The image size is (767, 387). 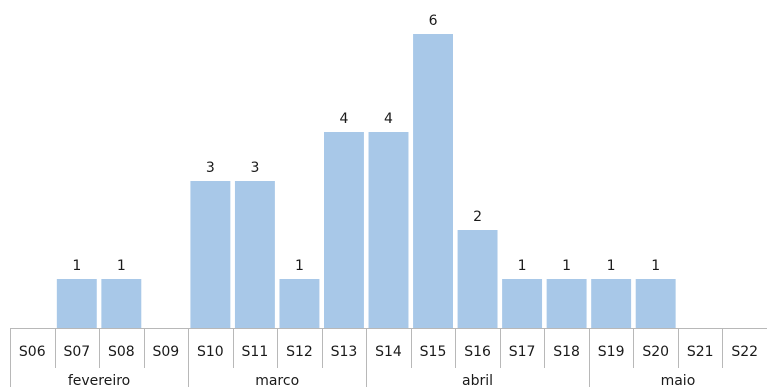 What do you see at coordinates (344, 230) in the screenshot?
I see `bar-S13` at bounding box center [344, 230].